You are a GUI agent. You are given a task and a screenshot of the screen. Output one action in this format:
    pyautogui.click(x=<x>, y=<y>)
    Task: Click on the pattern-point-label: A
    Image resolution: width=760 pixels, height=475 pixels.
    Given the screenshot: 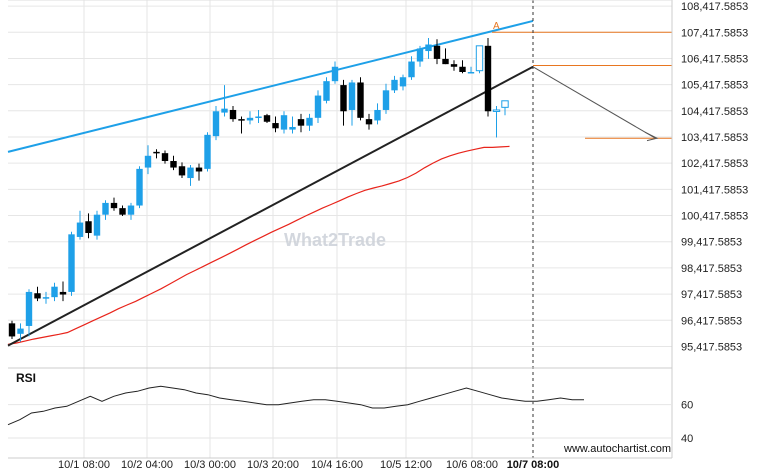 What is the action you would take?
    pyautogui.click(x=496, y=26)
    